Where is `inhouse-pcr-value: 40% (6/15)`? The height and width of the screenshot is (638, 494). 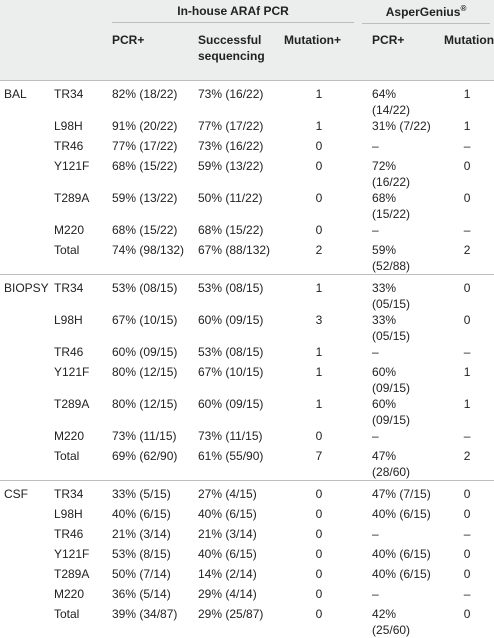
inhouse-pcr-value: 40% (6/15) is located at coordinates (151, 516).